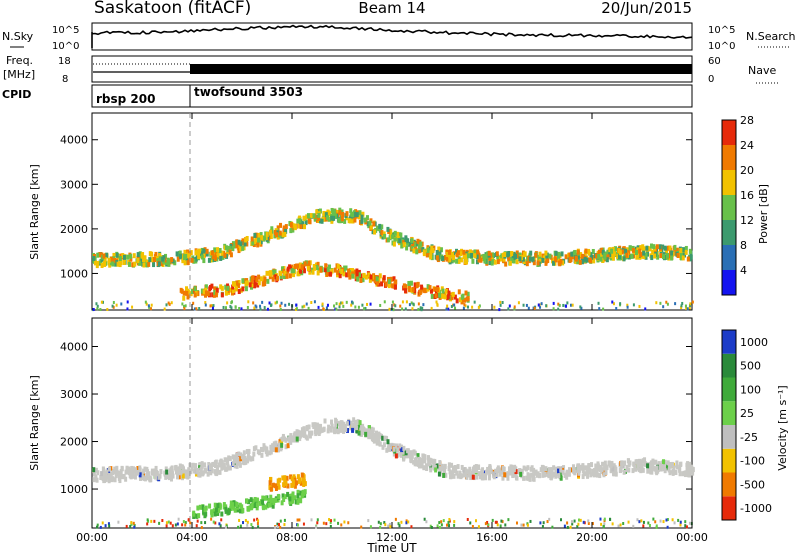 The height and width of the screenshot is (554, 800). Describe the element at coordinates (750, 366) in the screenshot. I see `colorbar-tick-label: 500` at that location.